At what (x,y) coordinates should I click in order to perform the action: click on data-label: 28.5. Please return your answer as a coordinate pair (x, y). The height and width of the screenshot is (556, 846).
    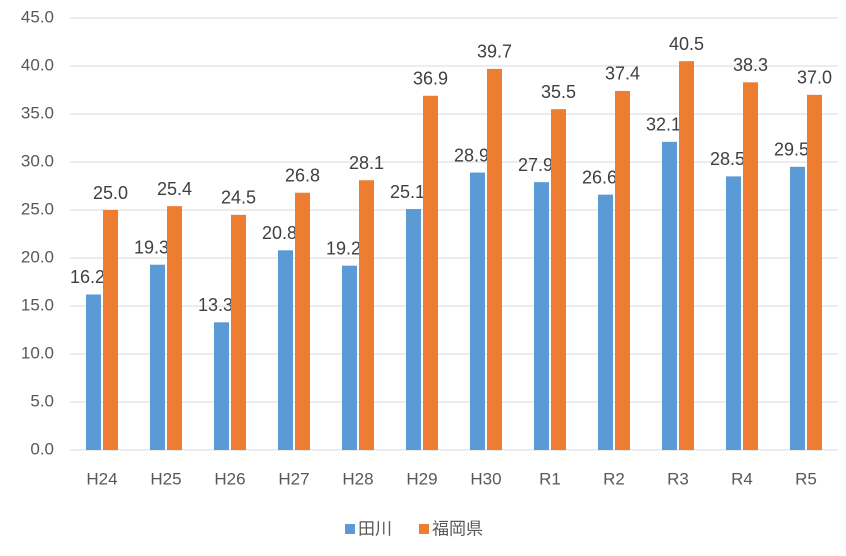
    Looking at the image, I should click on (727, 159).